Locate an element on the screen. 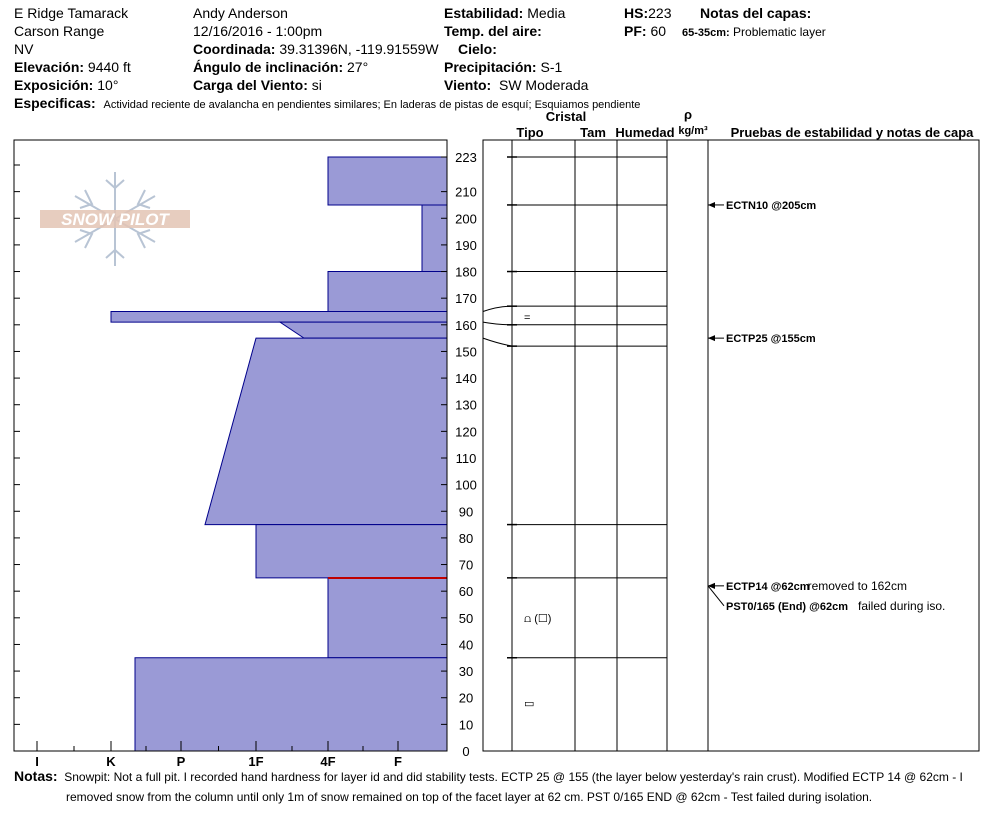 Image resolution: width=994 pixels, height=840 pixels. height-tick-label: 20 is located at coordinates (466, 698).